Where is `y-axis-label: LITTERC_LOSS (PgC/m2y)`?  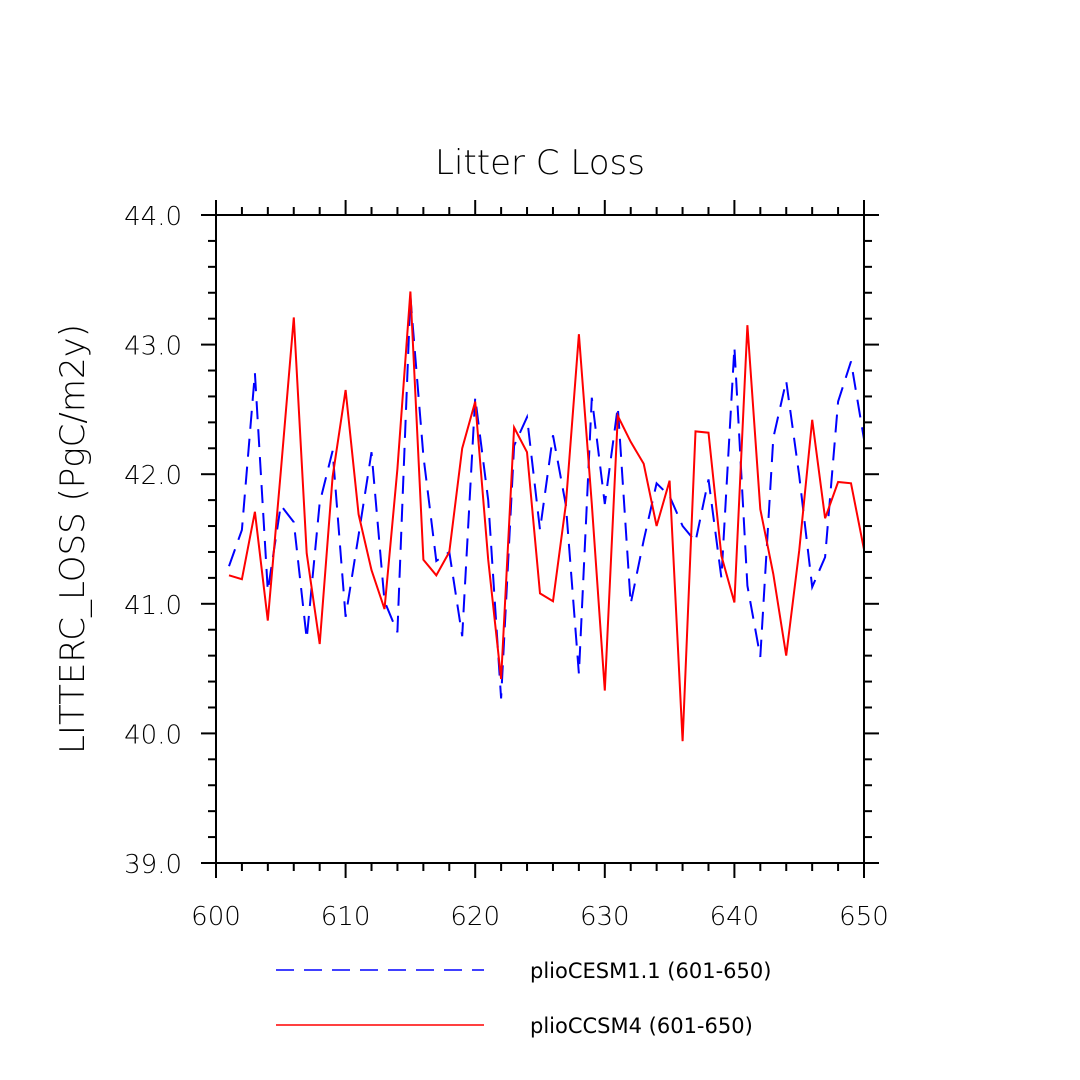 y-axis-label: LITTERC_LOSS (PgC/m2y) is located at coordinates (73, 539).